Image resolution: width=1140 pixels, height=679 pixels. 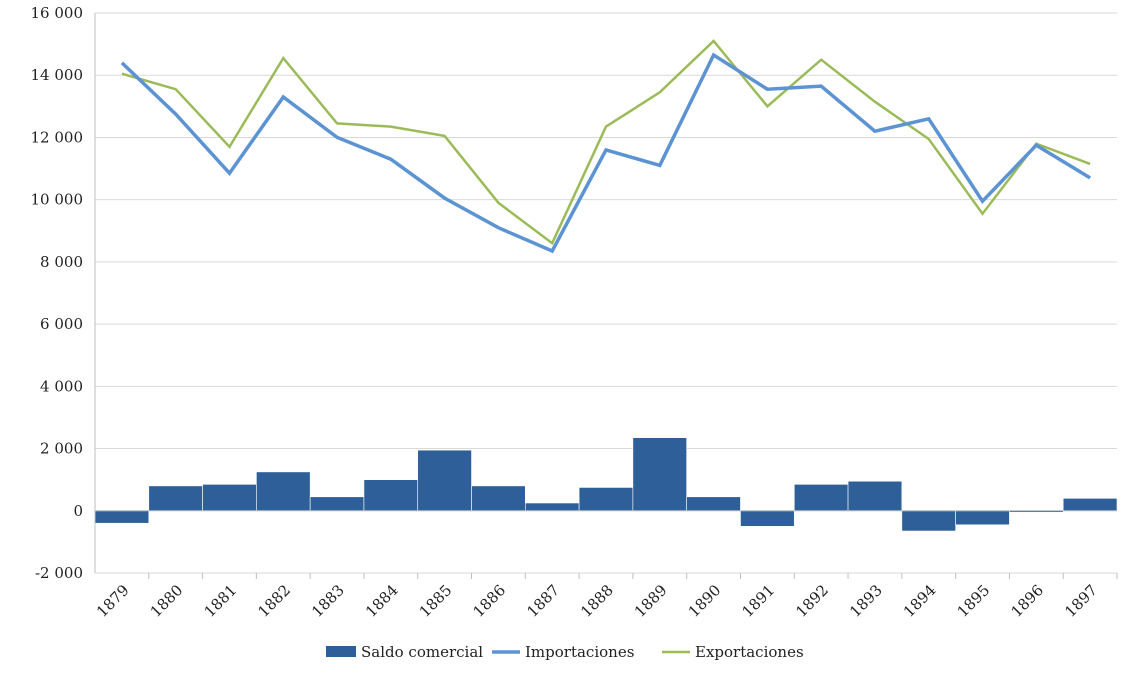 What do you see at coordinates (920, 601) in the screenshot?
I see `x-tick-label-1894: 1894` at bounding box center [920, 601].